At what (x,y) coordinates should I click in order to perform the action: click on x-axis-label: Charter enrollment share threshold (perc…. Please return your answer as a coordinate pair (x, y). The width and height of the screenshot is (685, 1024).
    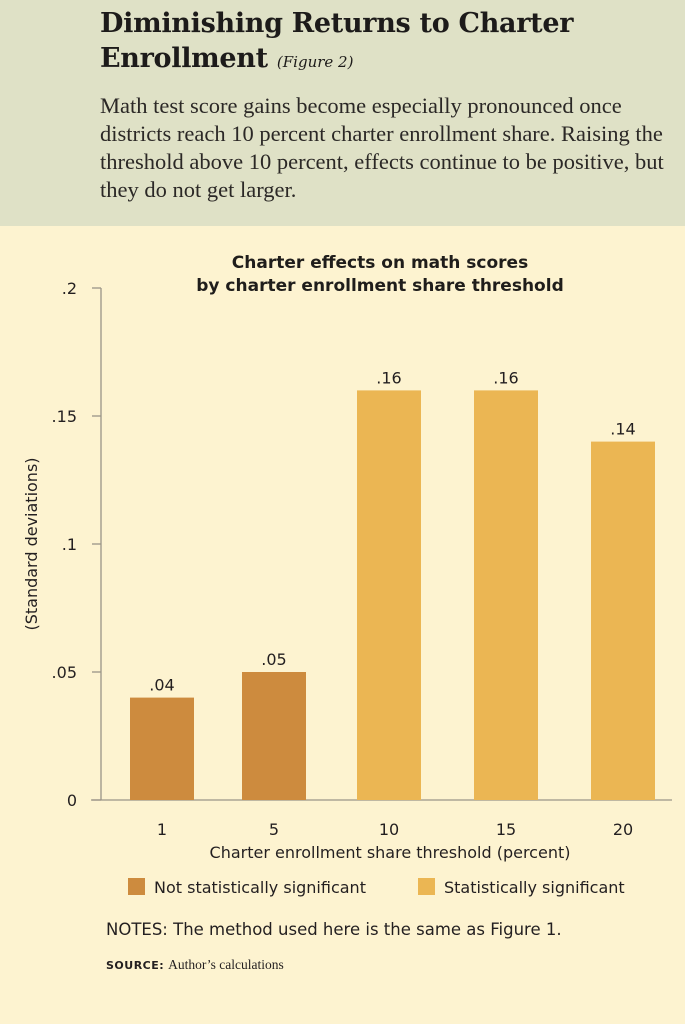
    Looking at the image, I should click on (390, 852).